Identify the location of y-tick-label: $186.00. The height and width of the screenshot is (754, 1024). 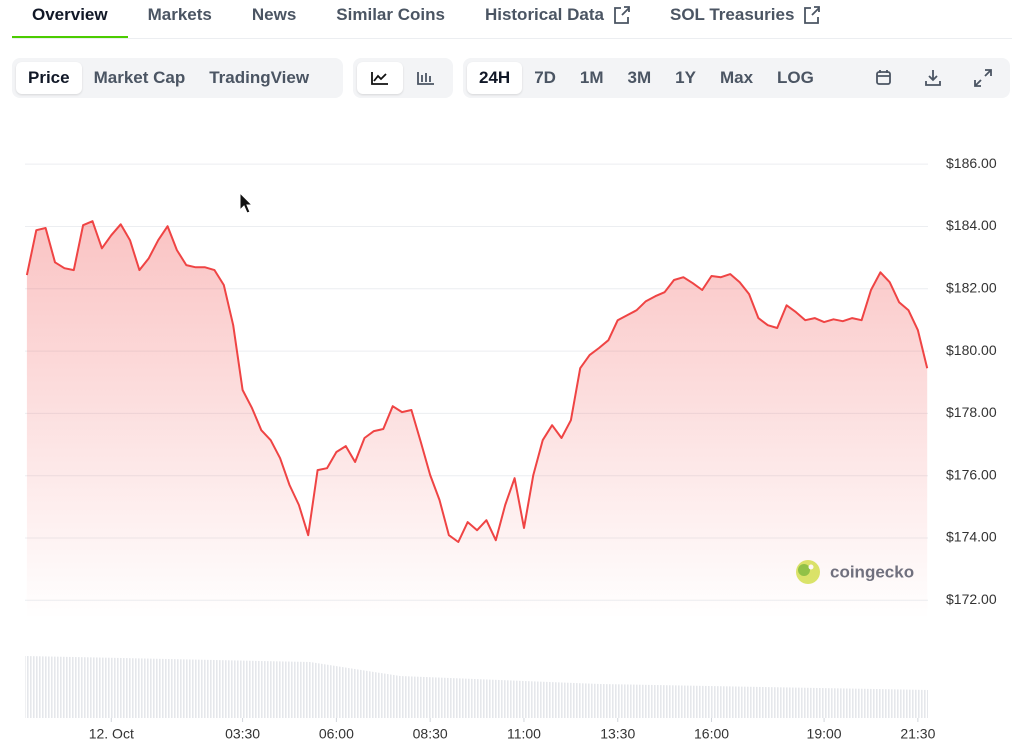
(971, 163).